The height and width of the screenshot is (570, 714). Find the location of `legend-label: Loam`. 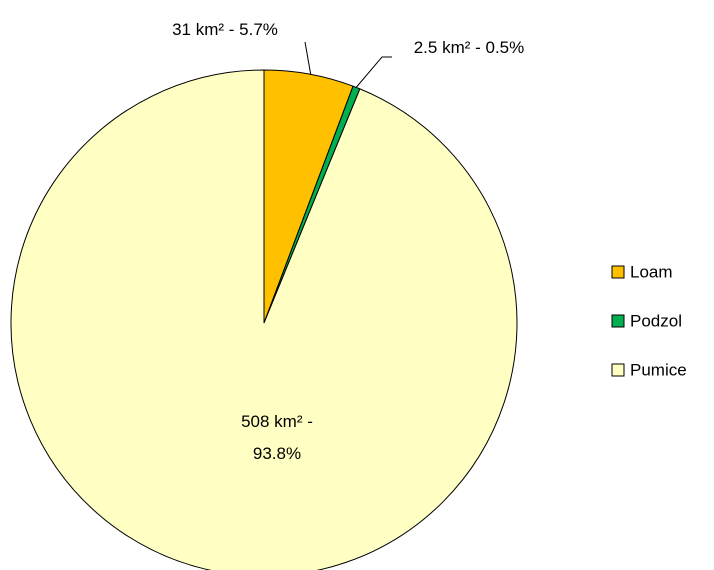

legend-label: Loam is located at coordinates (651, 271).